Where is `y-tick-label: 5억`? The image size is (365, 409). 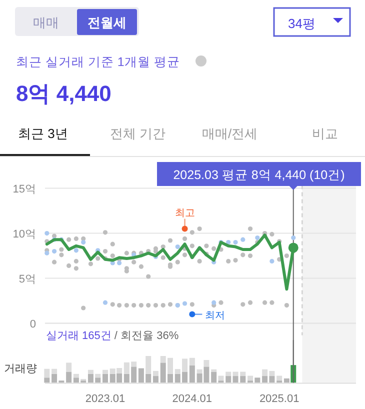
y-tick-label: 5억 is located at coordinates (27, 279).